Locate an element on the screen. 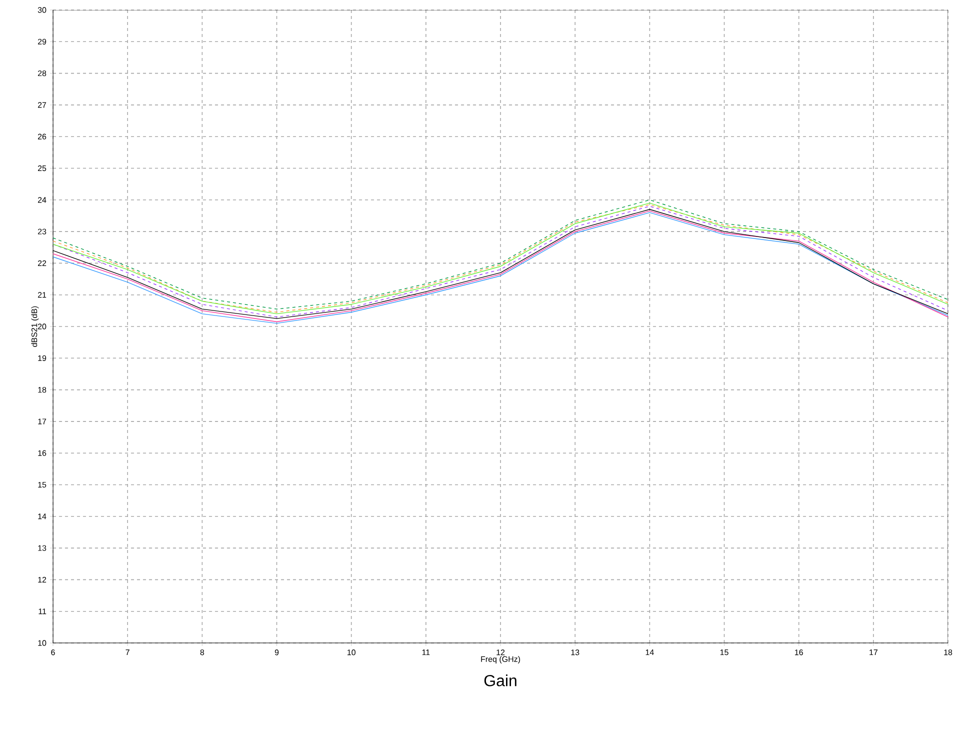 The width and height of the screenshot is (959, 732). y-tick-label: 16 is located at coordinates (42, 453).